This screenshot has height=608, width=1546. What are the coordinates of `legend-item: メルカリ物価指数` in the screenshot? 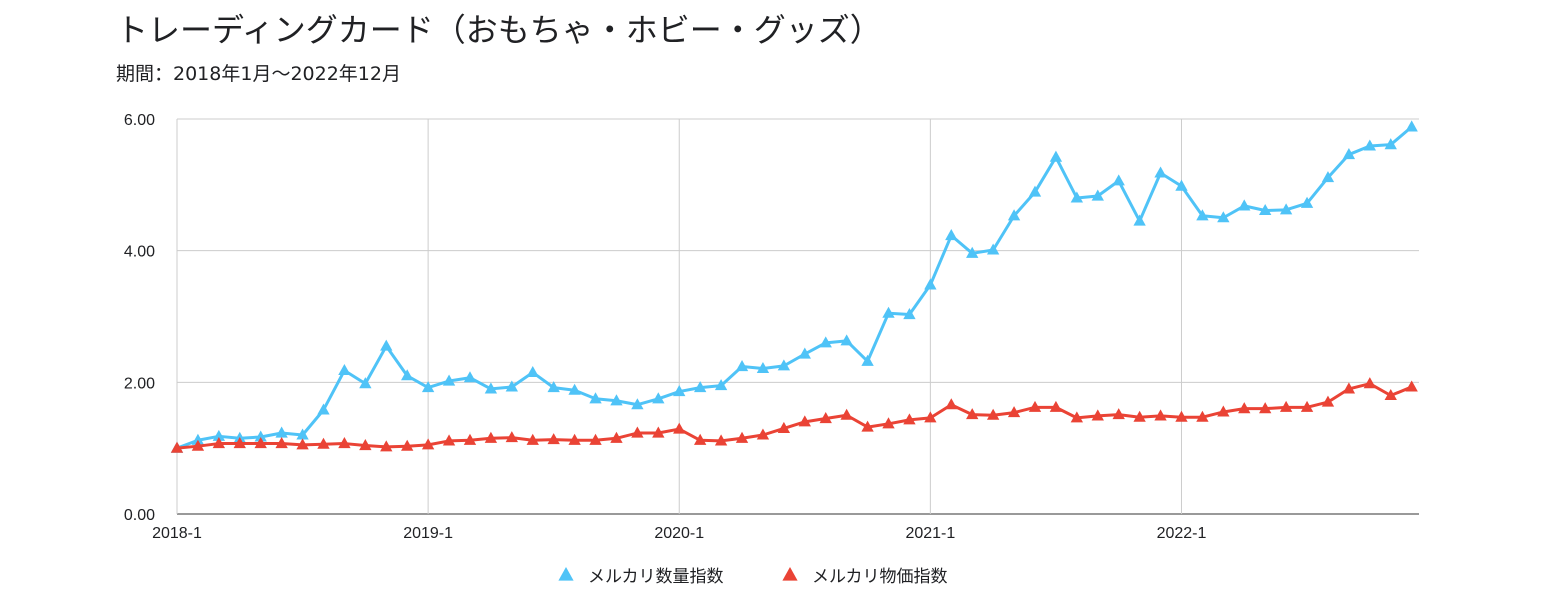 It's located at (865, 577).